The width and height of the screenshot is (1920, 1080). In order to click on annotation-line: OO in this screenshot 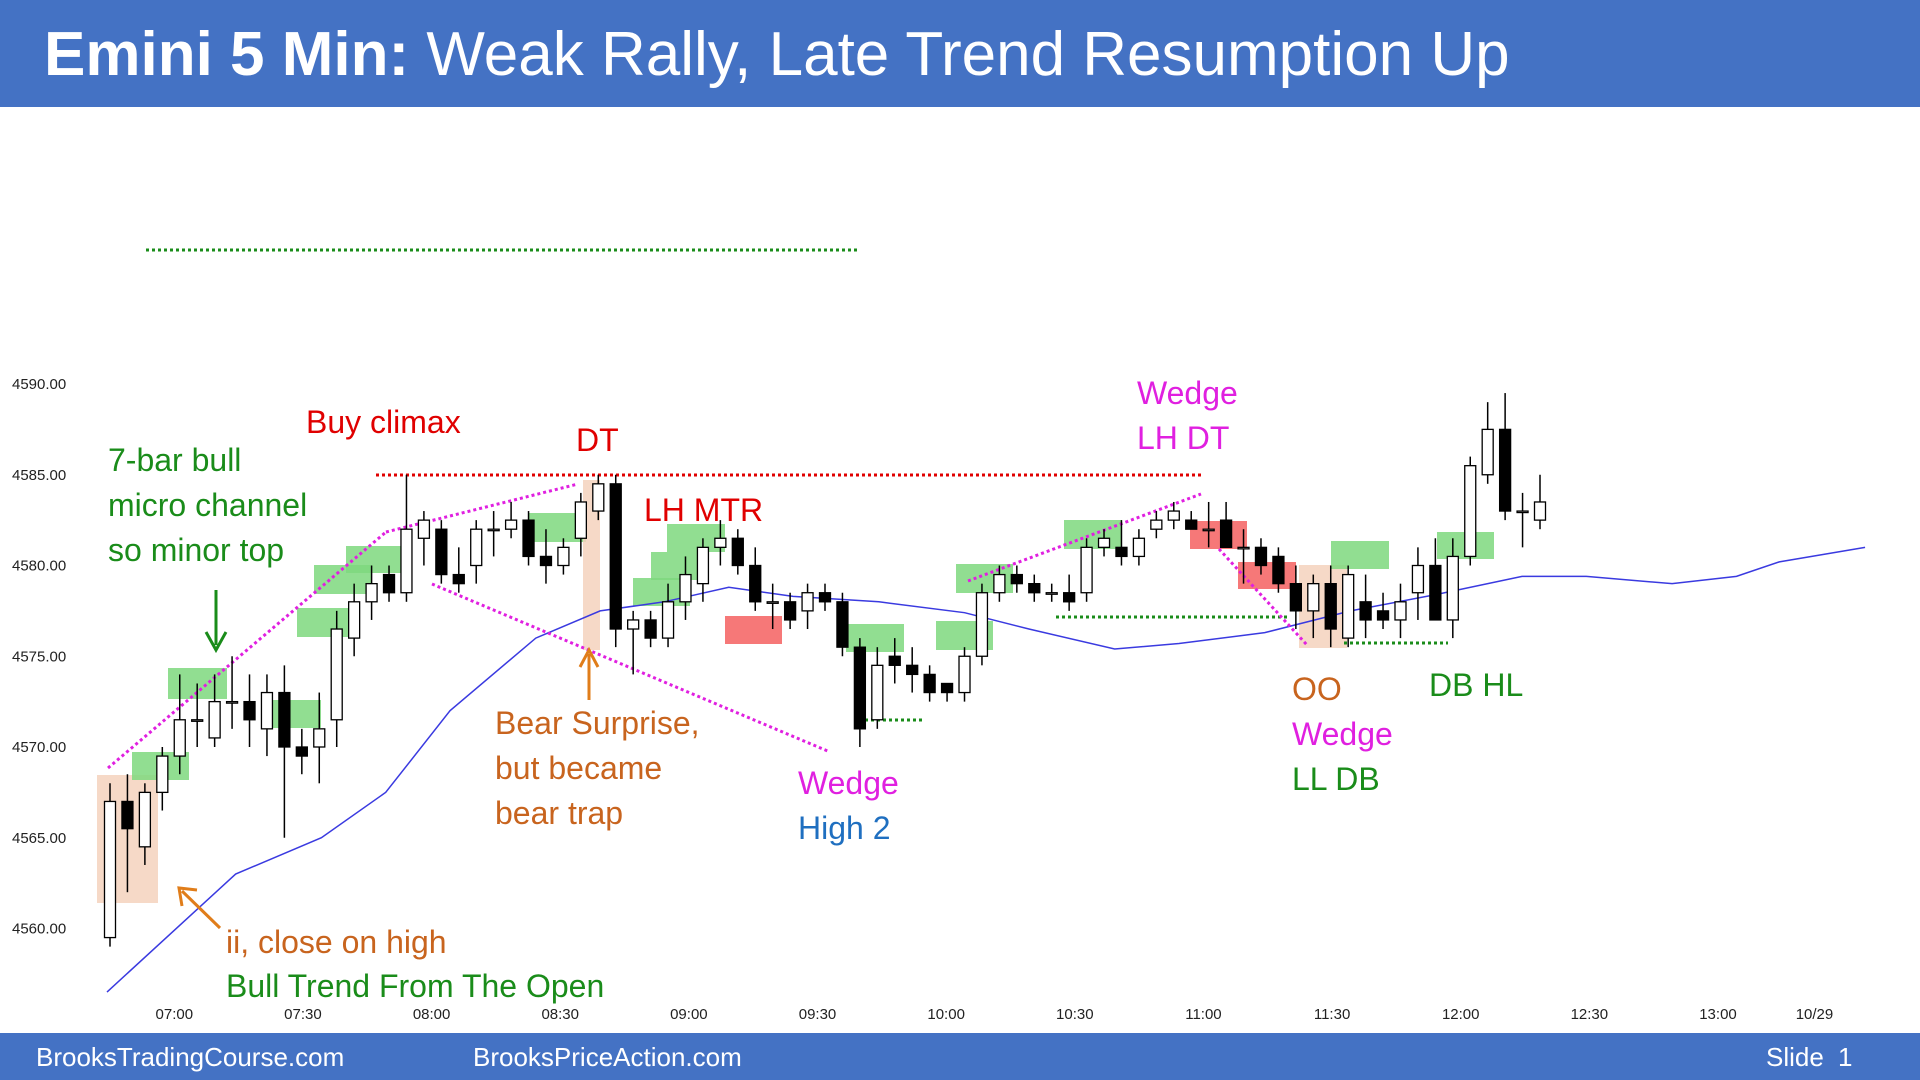, I will do `click(1317, 689)`.